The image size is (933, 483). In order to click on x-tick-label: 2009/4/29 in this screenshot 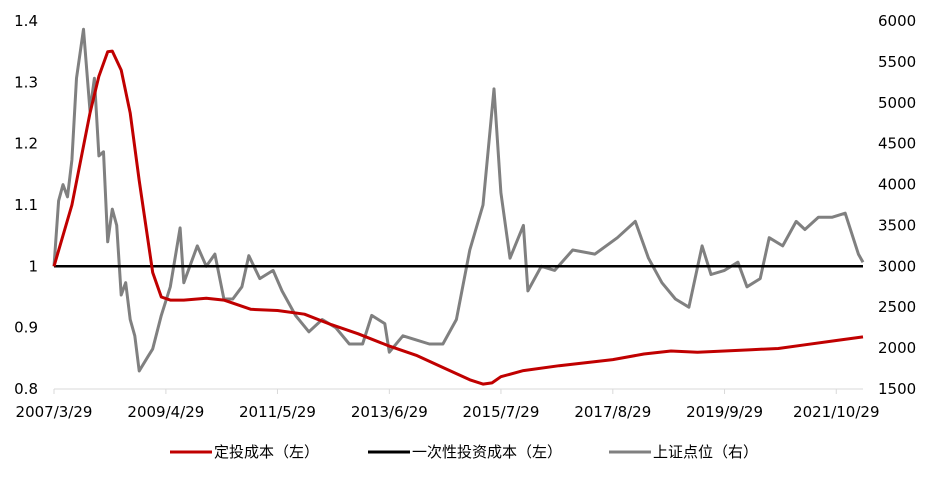, I will do `click(165, 412)`.